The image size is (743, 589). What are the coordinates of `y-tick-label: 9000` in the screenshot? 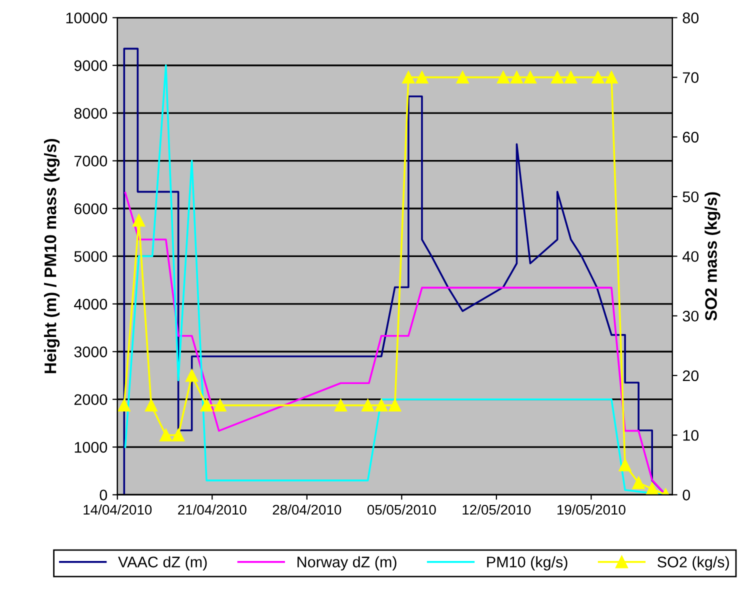 It's located at (91, 66).